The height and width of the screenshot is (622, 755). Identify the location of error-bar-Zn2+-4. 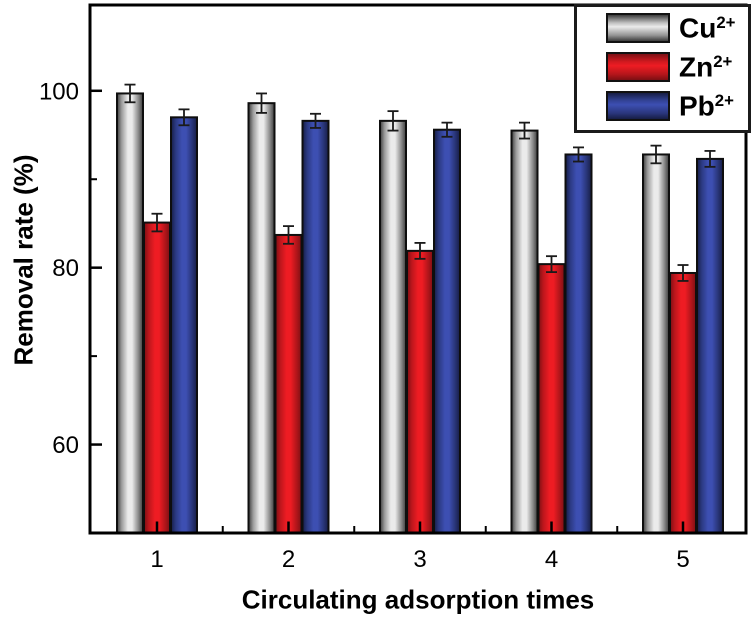
(551, 264).